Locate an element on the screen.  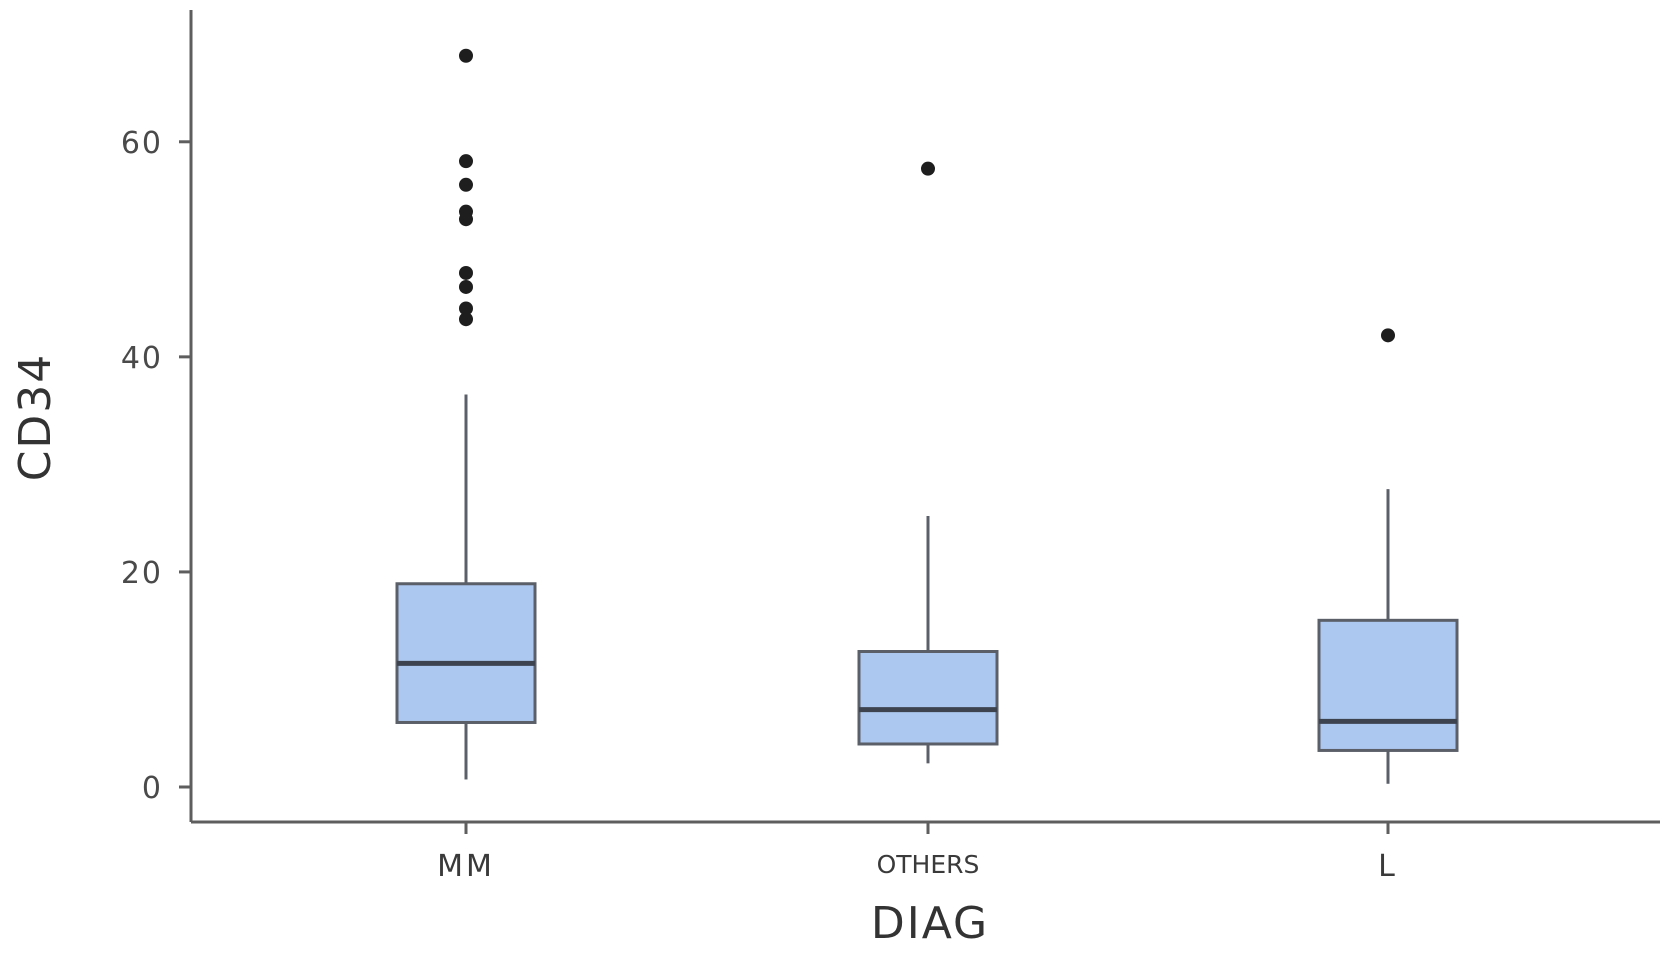
y-tick-label: 0 is located at coordinates (152, 788).